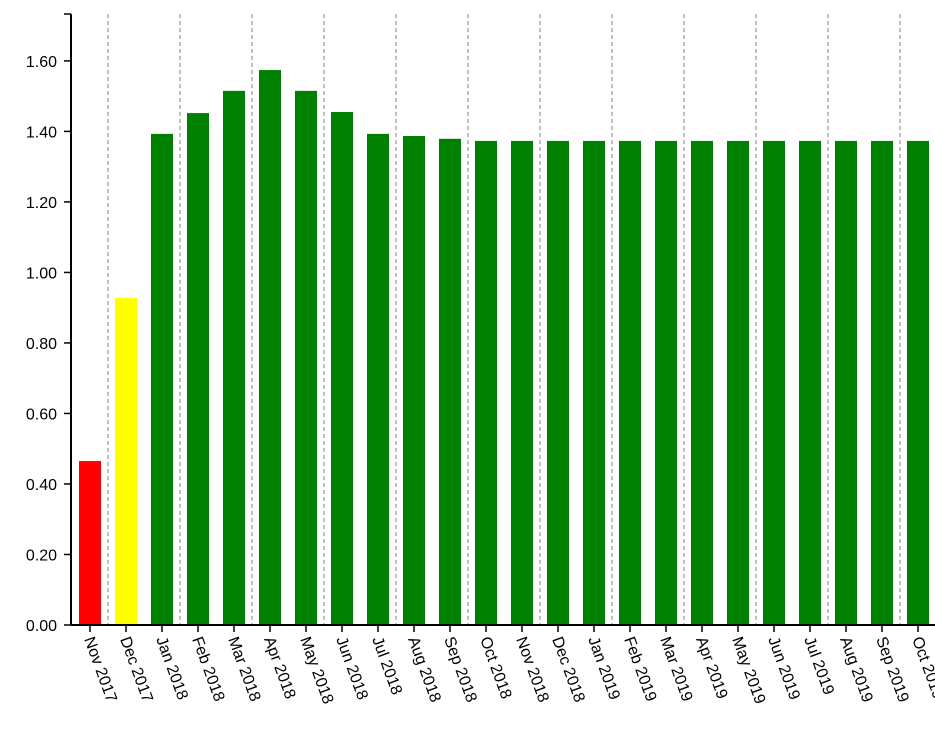 The height and width of the screenshot is (729, 935). Describe the element at coordinates (891, 670) in the screenshot. I see `x-tick-label: Sep 2019` at that location.